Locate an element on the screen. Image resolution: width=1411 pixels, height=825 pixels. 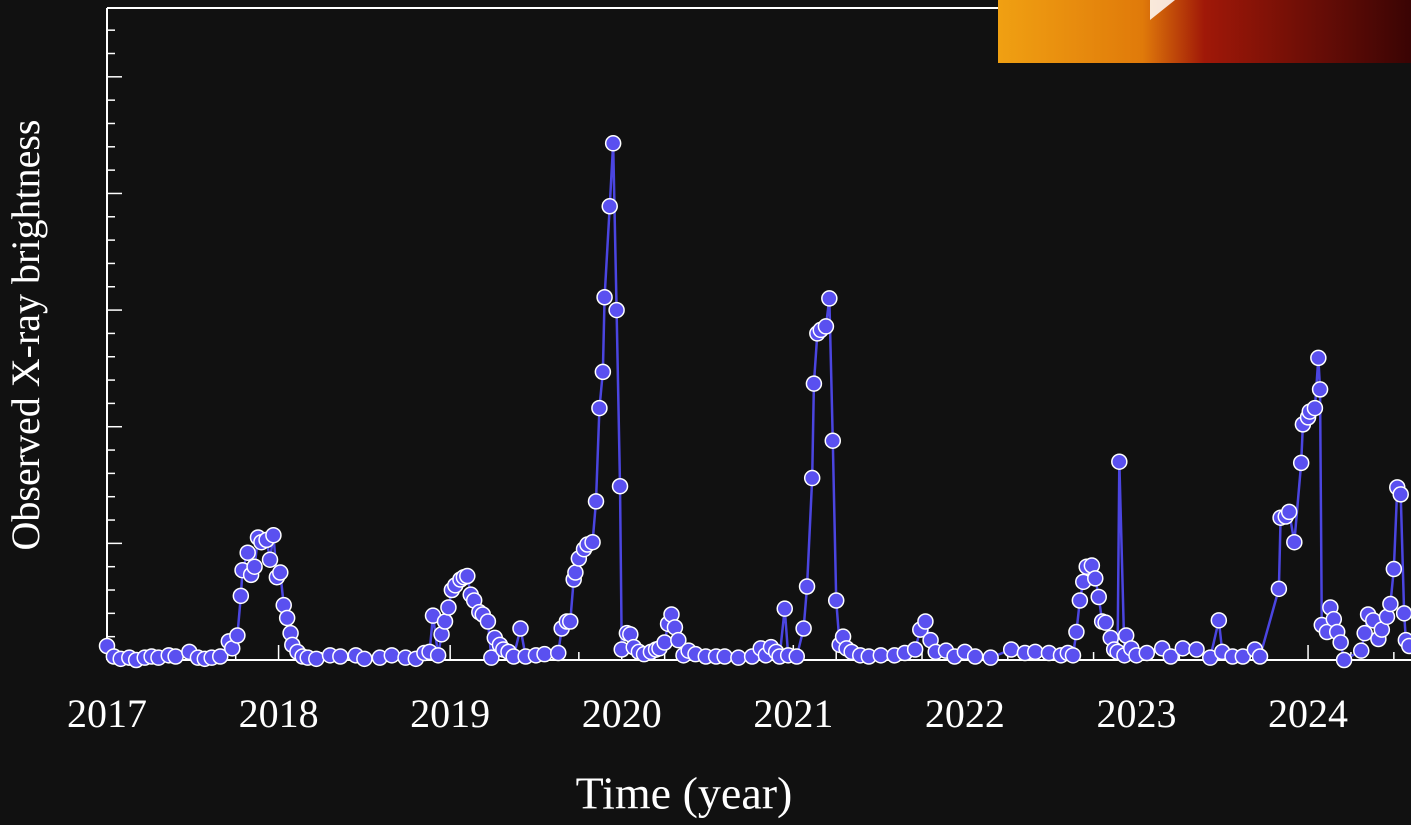
x-tick-label: 2018 is located at coordinates (279, 713).